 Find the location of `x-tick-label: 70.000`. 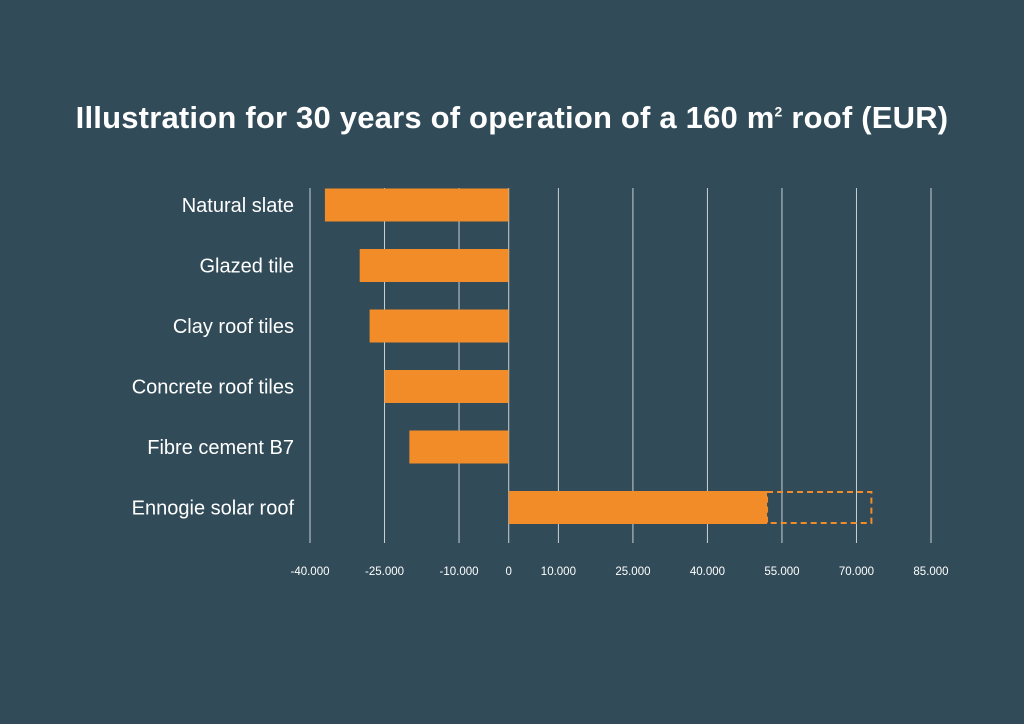

x-tick-label: 70.000 is located at coordinates (856, 572).